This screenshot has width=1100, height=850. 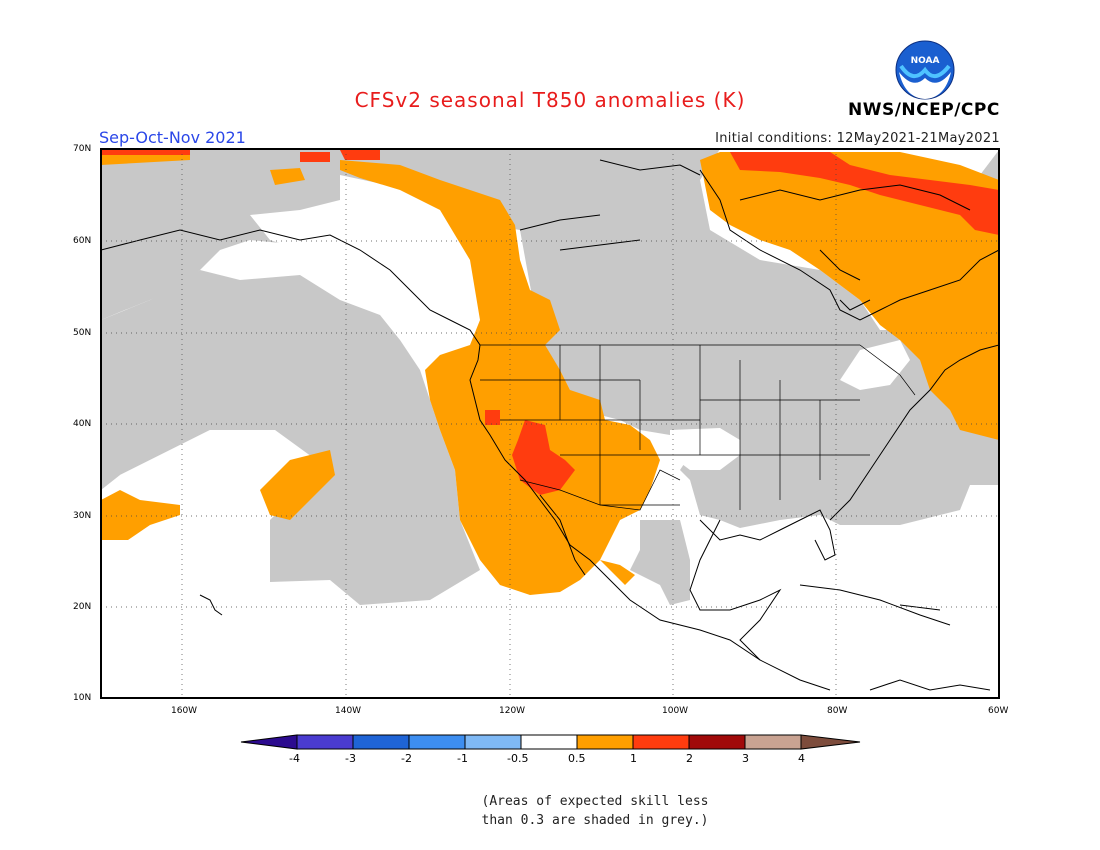 What do you see at coordinates (172, 137) in the screenshot?
I see `season-label: Sep-Oct-Nov 2021` at bounding box center [172, 137].